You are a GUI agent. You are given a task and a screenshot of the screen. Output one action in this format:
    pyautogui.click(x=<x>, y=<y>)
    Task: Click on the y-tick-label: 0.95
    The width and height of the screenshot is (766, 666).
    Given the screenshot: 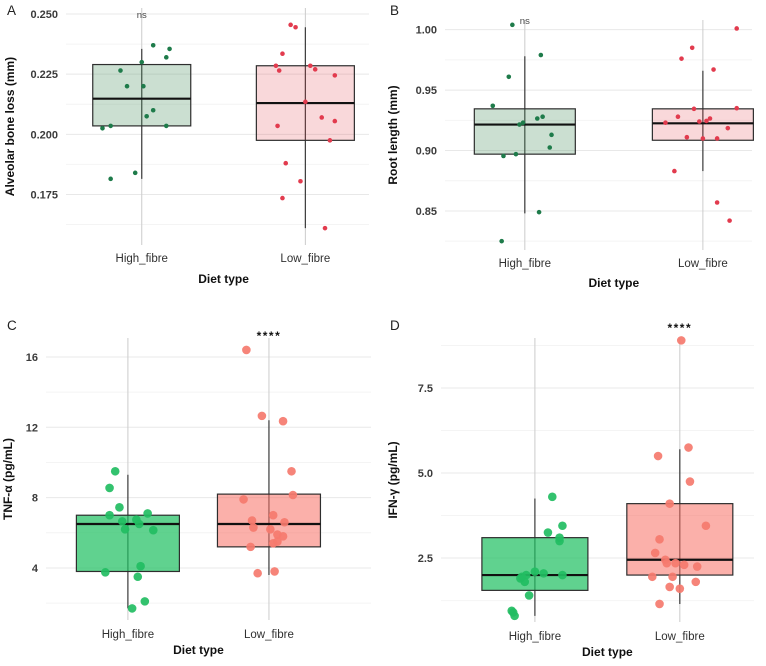 What is the action you would take?
    pyautogui.click(x=426, y=91)
    